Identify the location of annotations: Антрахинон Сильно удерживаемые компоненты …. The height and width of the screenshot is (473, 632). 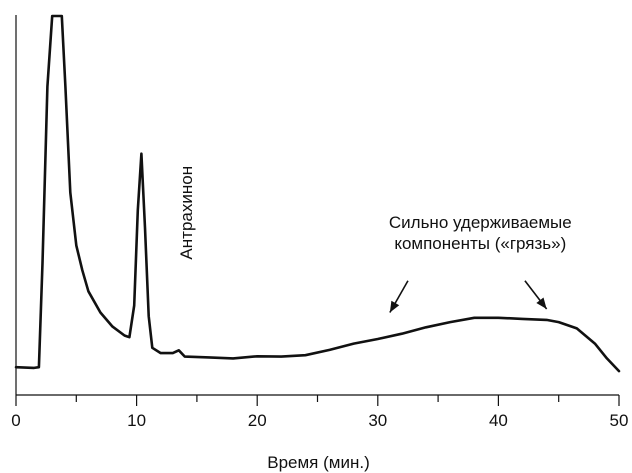
(374, 213).